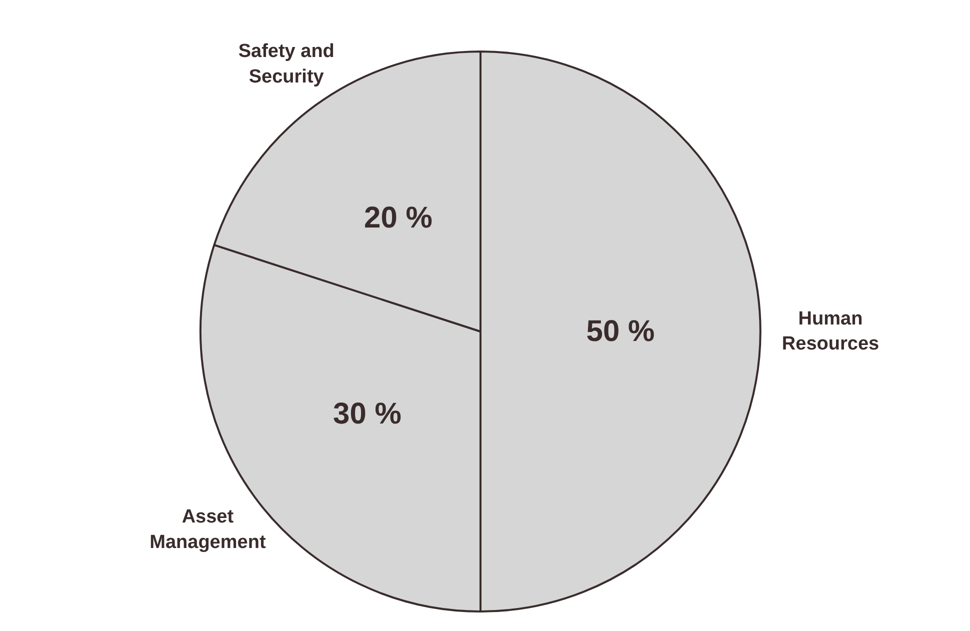 The width and height of the screenshot is (970, 631). What do you see at coordinates (367, 413) in the screenshot?
I see `data-label: 30 %` at bounding box center [367, 413].